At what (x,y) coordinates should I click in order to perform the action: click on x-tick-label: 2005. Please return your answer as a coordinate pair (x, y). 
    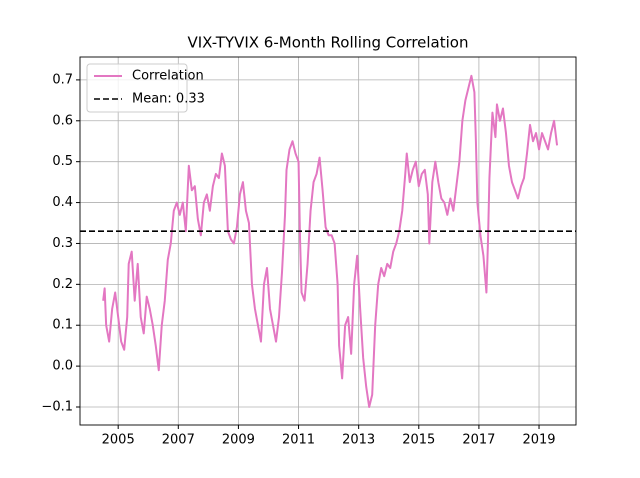
    Looking at the image, I should click on (118, 440).